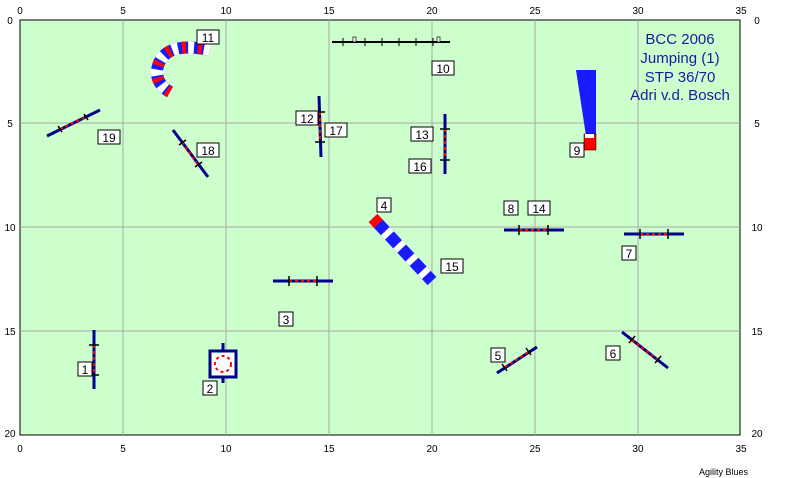 The height and width of the screenshot is (478, 800). I want to click on x-tick-bottom: 35, so click(741, 449).